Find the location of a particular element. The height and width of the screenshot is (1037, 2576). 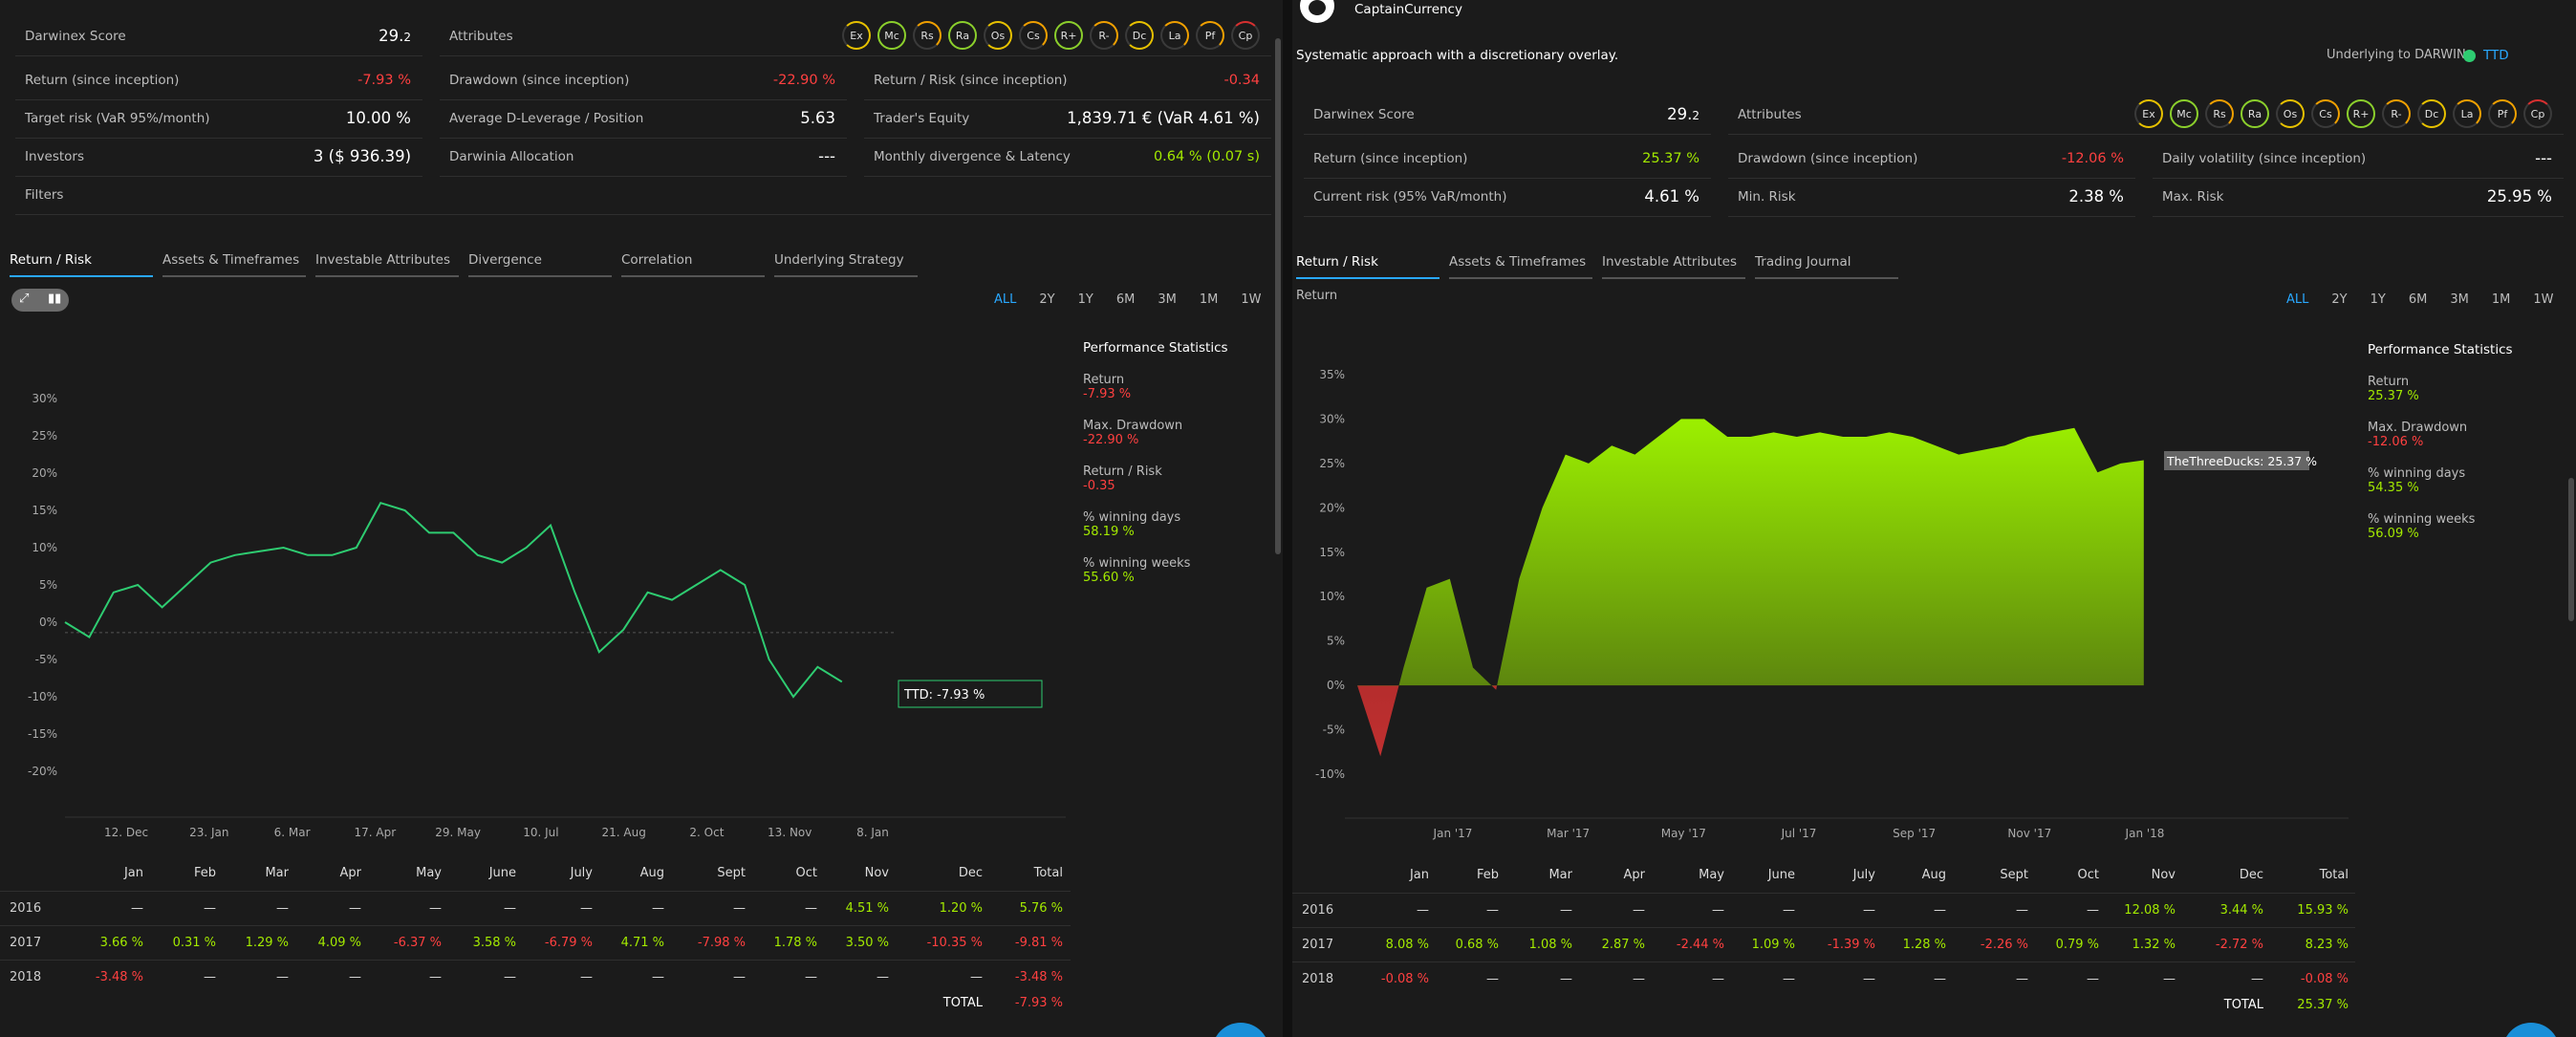

right-floating-action-button is located at coordinates (2531, 1030).